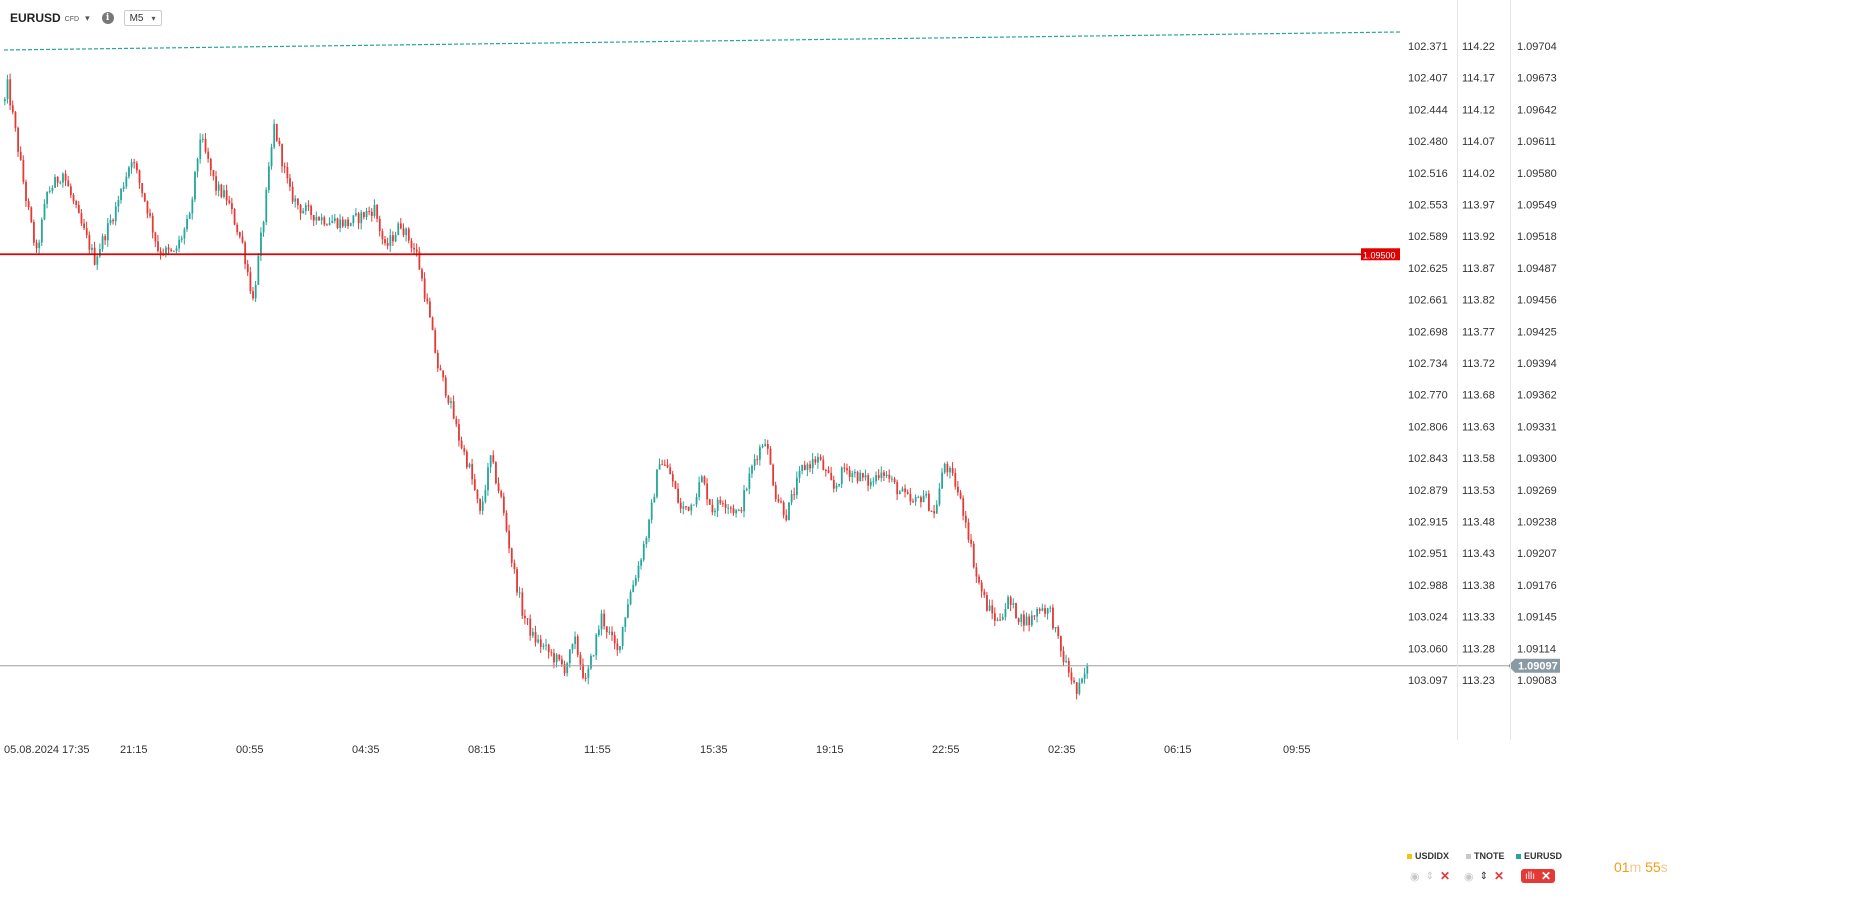 Image resolution: width=1866 pixels, height=909 pixels. I want to click on tnote-tick-label: 113.43, so click(1478, 554).